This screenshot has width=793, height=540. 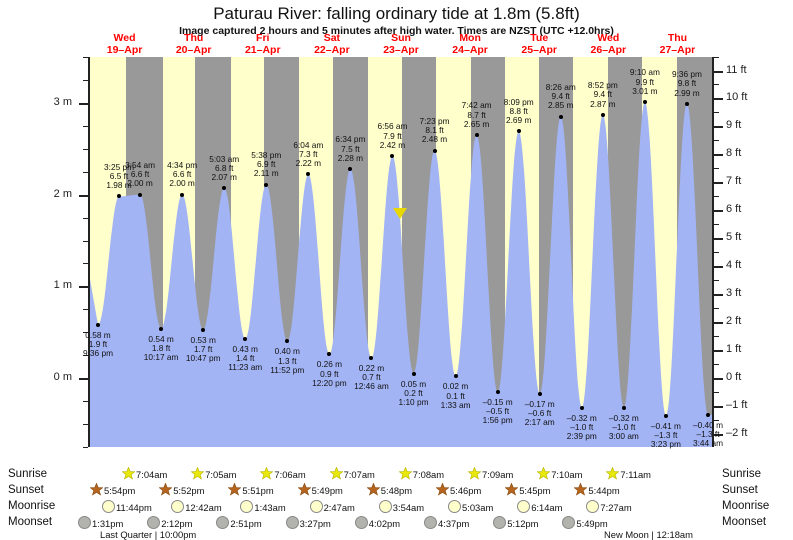 What do you see at coordinates (315, 523) in the screenshot?
I see `moonset-marker-time: 3:27pm` at bounding box center [315, 523].